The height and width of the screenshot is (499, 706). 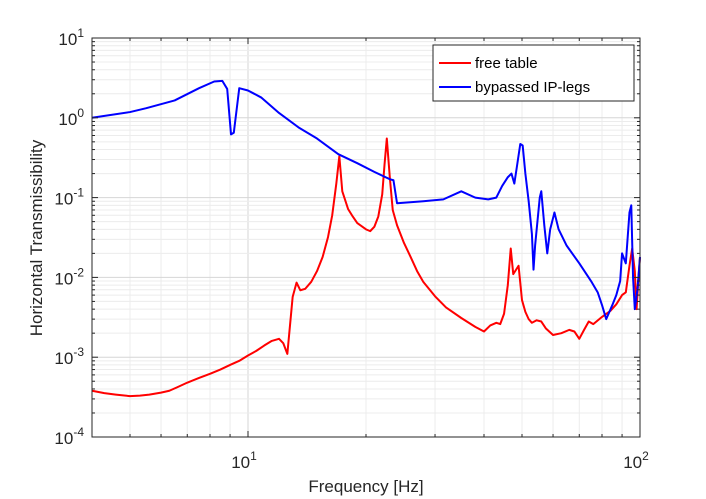 I want to click on legend-label-free-table: free table, so click(x=506, y=63).